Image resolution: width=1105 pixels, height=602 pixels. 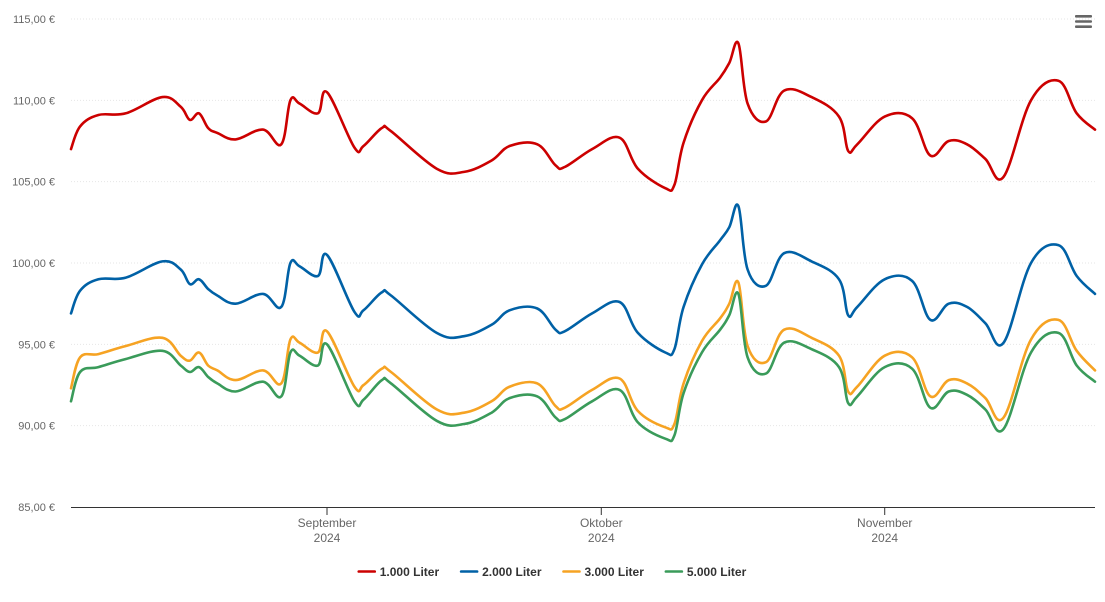 I want to click on x-tick-label-month: Oktober, so click(x=601, y=523).